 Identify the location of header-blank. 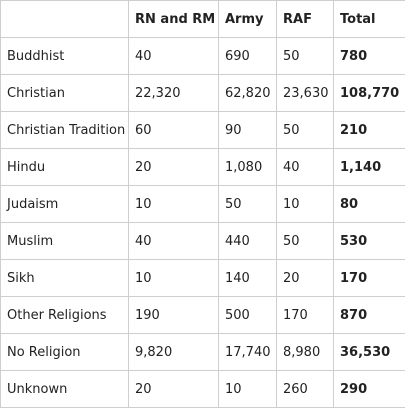
(65, 19).